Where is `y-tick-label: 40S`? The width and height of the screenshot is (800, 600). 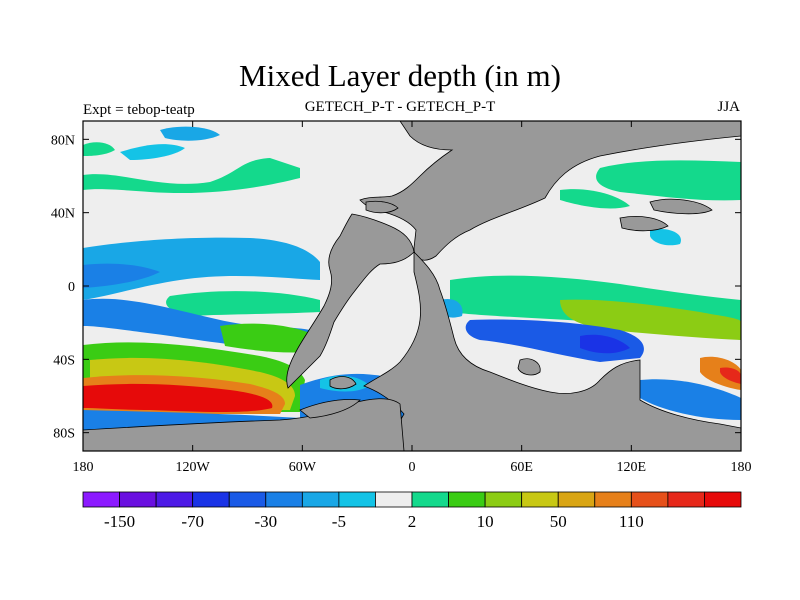
y-tick-label: 40S is located at coordinates (64, 360).